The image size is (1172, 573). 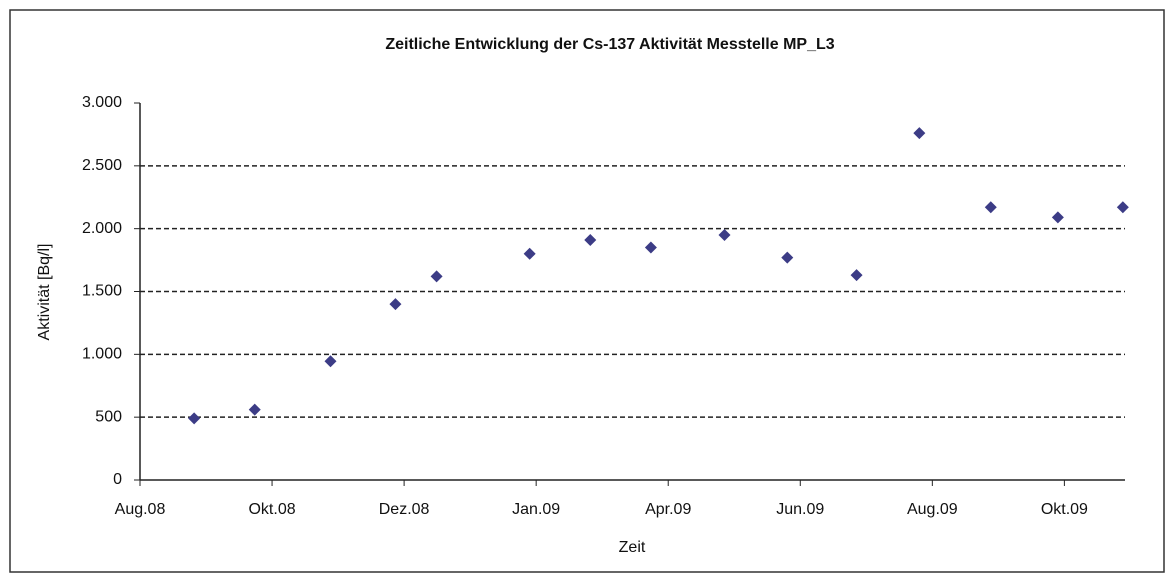 I want to click on x-axis-label: Zeit, so click(x=632, y=547).